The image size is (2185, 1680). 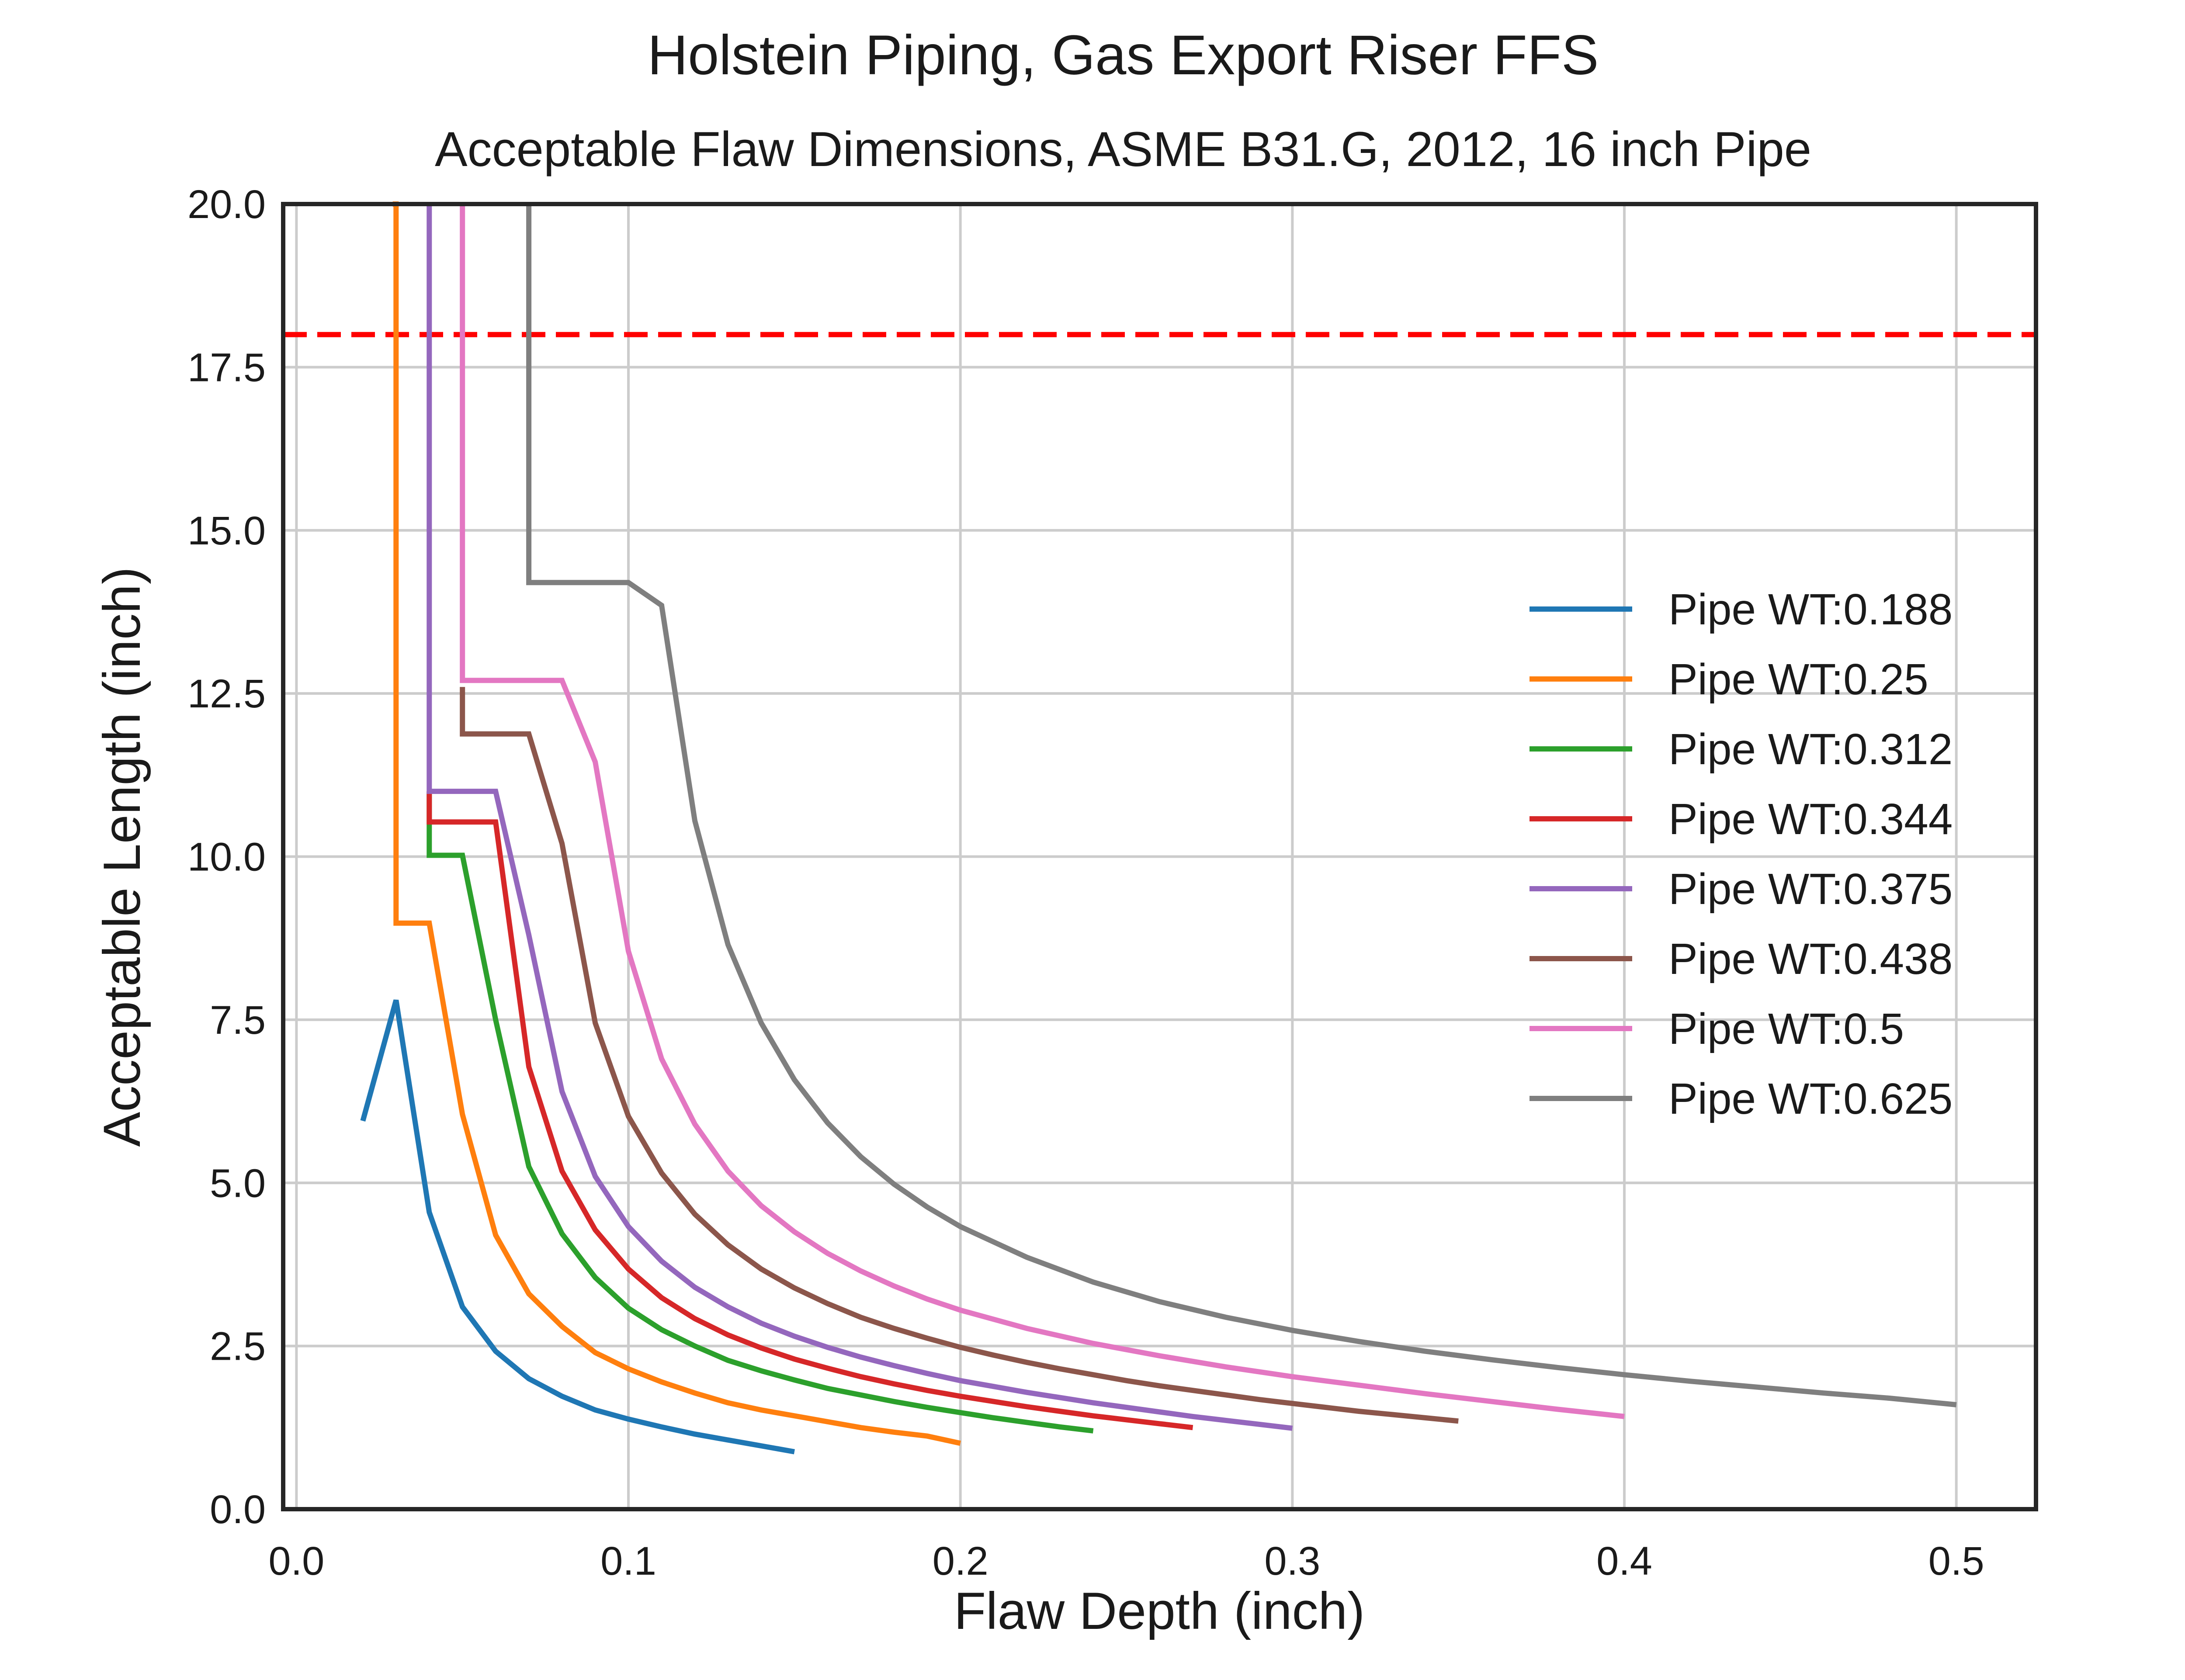 What do you see at coordinates (1126, 1561) in the screenshot?
I see `x-tick-labels: 0.0 0.1 0.2 0.3 0.4 0.5` at bounding box center [1126, 1561].